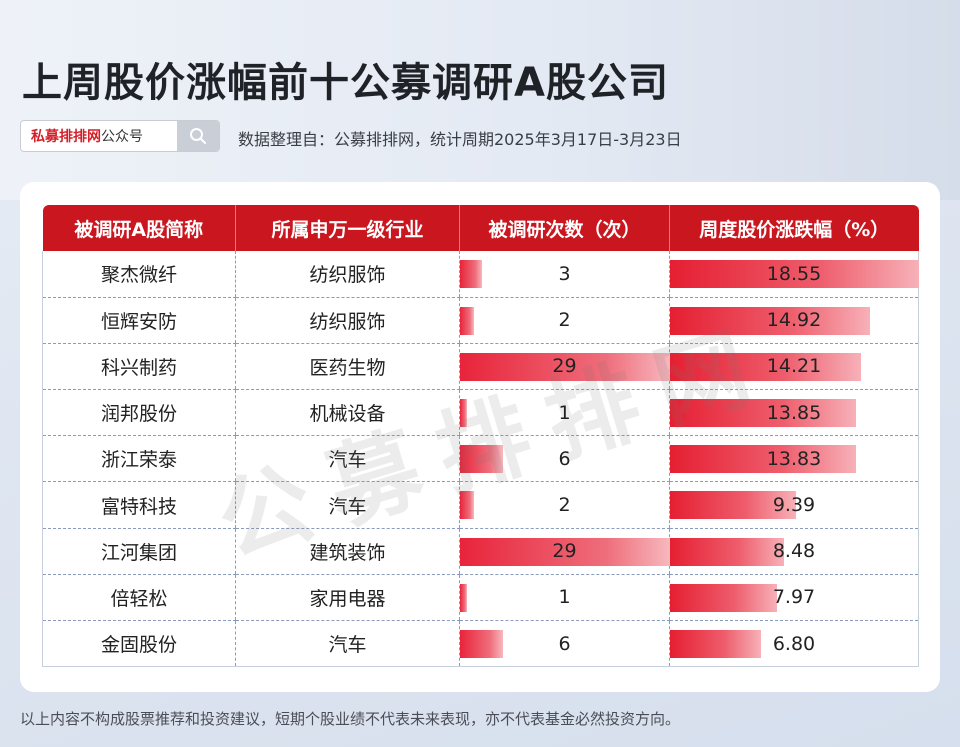 This screenshot has height=747, width=960. I want to click on table-row: 科兴制药 医药生物 29 14.21, so click(480, 367).